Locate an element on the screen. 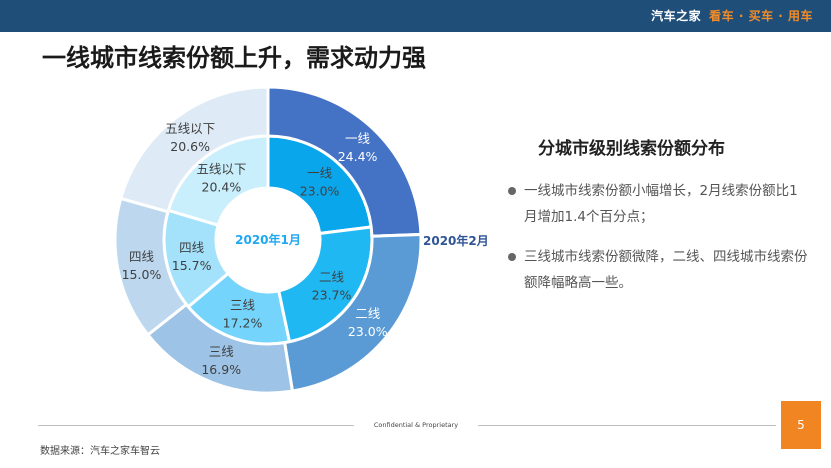  slice-label-inner-5: 五线以下 is located at coordinates (221, 168).